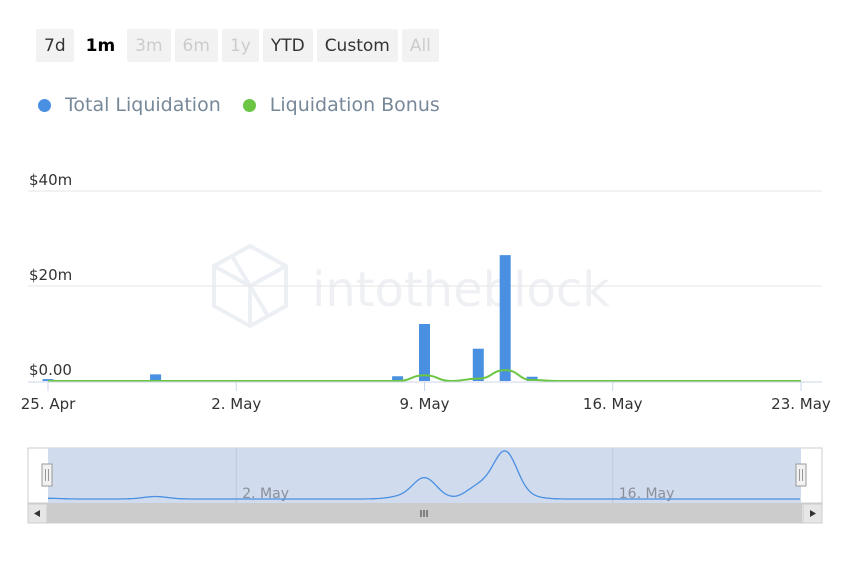  I want to click on navigator-handle-left, so click(47, 475).